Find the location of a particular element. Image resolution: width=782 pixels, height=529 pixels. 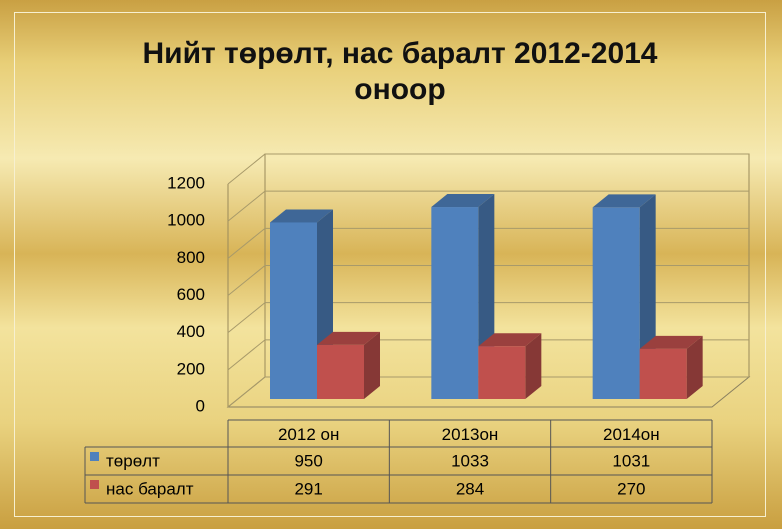

x-tick-label: 2012 он is located at coordinates (308, 434).